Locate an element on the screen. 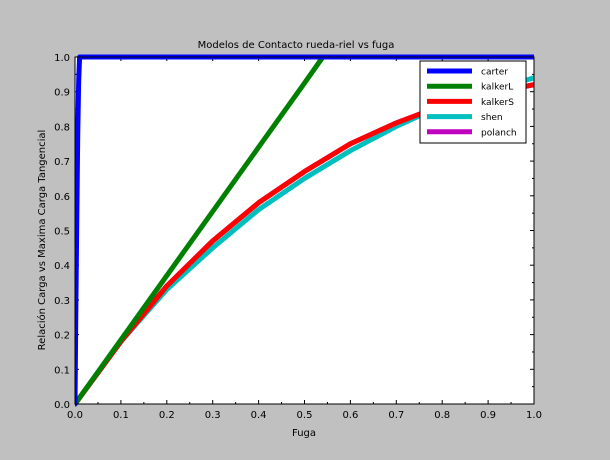  x-tick-label: 0.4 is located at coordinates (259, 415).